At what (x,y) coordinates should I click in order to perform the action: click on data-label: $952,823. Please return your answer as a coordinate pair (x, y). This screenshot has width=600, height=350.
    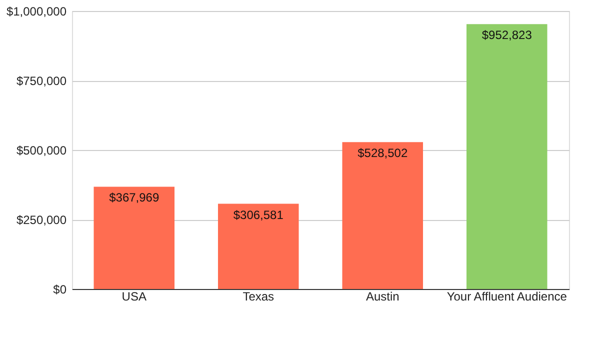
    Looking at the image, I should click on (507, 35).